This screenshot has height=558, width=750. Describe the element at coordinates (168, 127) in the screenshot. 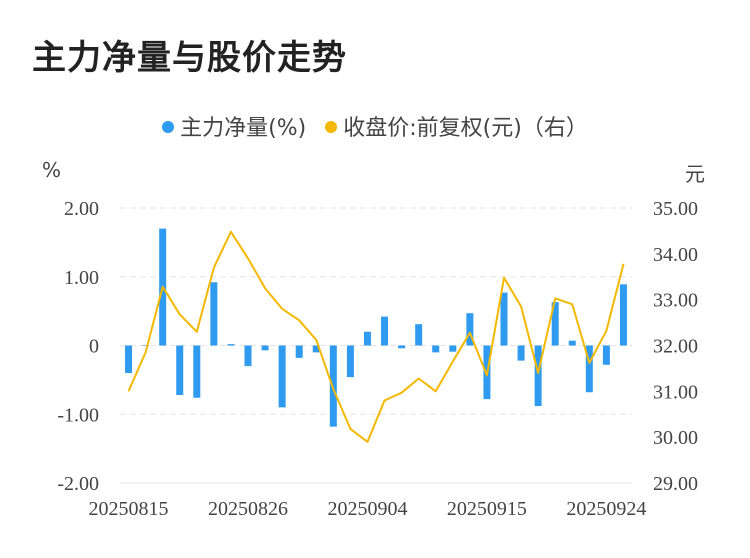

I see `legend-dot-net-volume` at that location.